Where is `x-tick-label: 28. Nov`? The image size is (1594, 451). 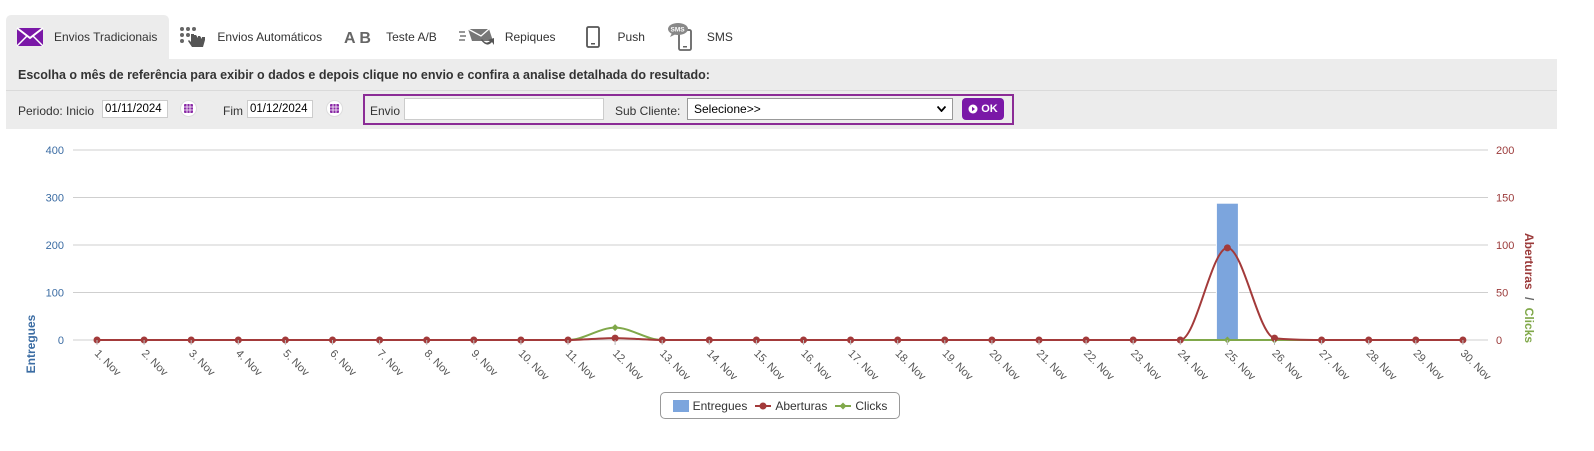
x-tick-label: 28. Nov is located at coordinates (1382, 366).